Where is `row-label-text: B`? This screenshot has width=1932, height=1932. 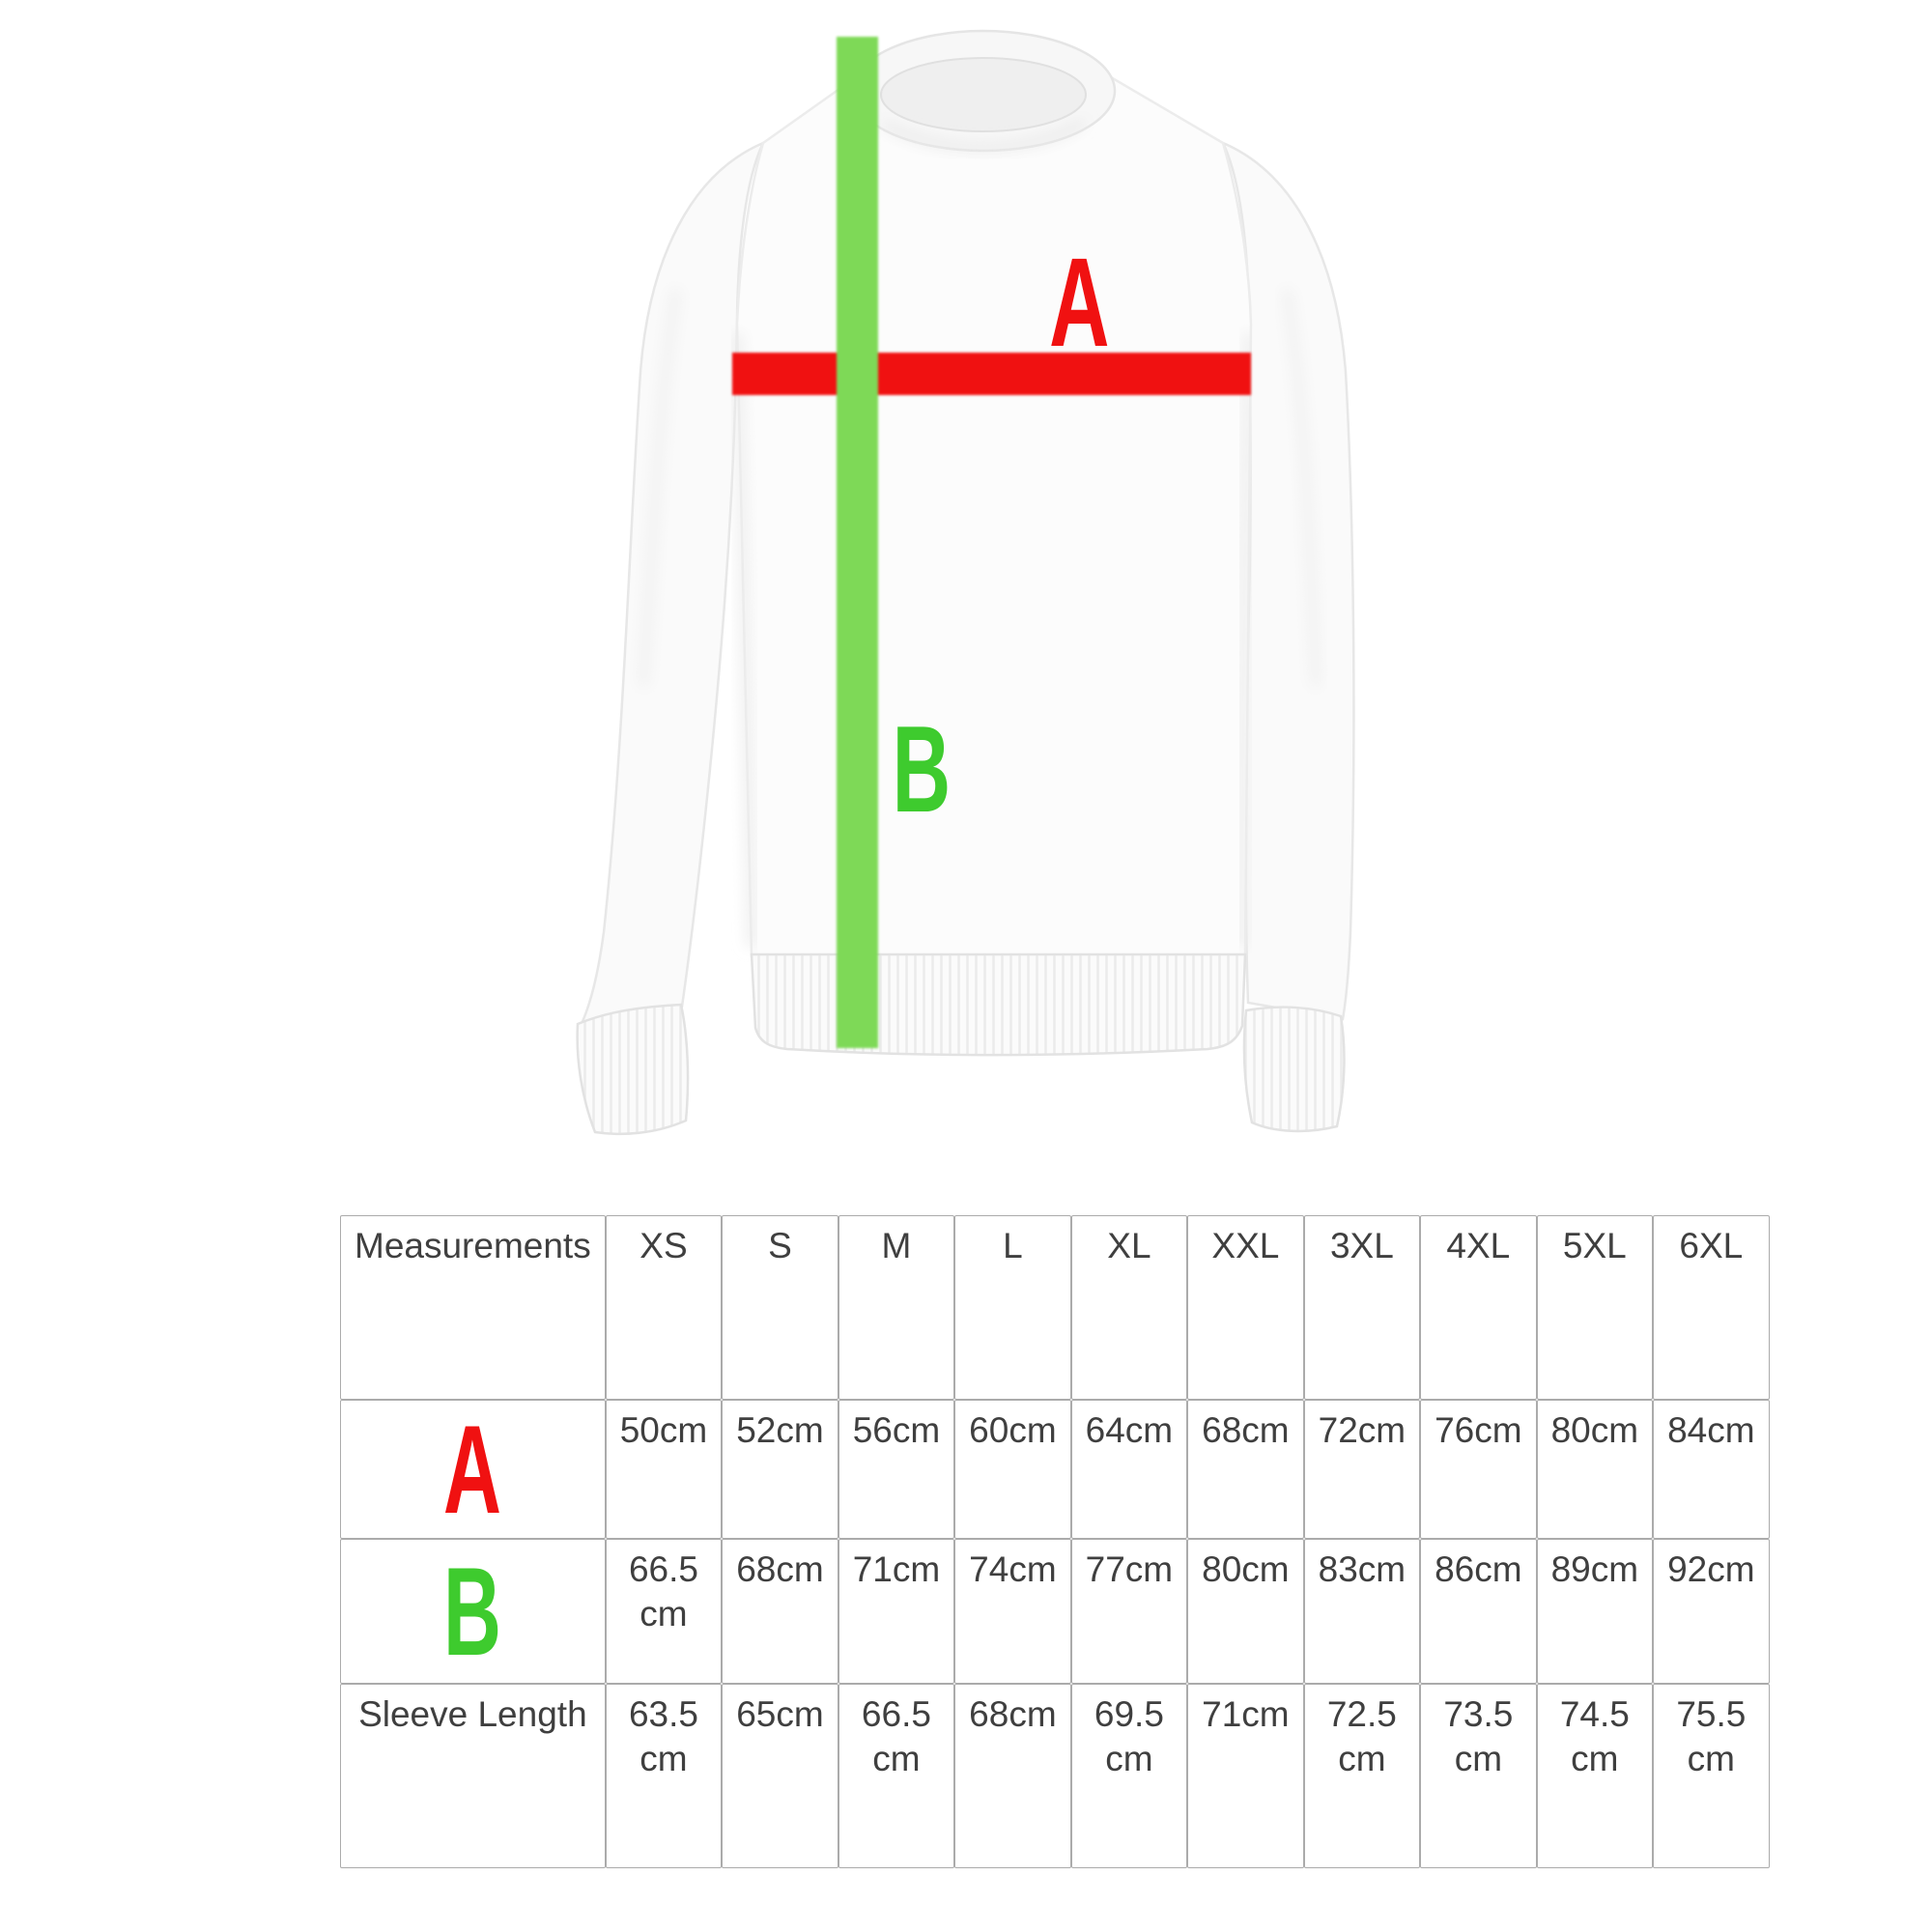
row-label-text: B is located at coordinates (472, 1611).